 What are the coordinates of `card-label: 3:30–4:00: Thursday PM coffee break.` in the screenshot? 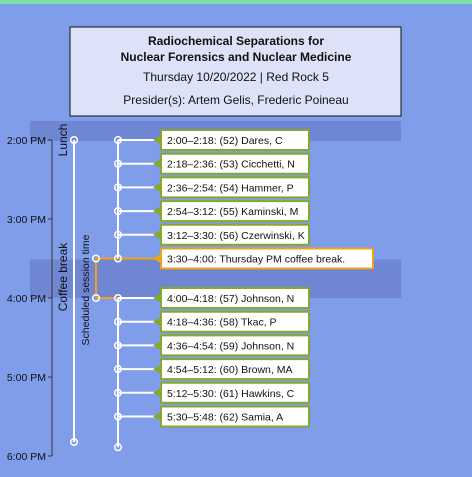 It's located at (256, 260).